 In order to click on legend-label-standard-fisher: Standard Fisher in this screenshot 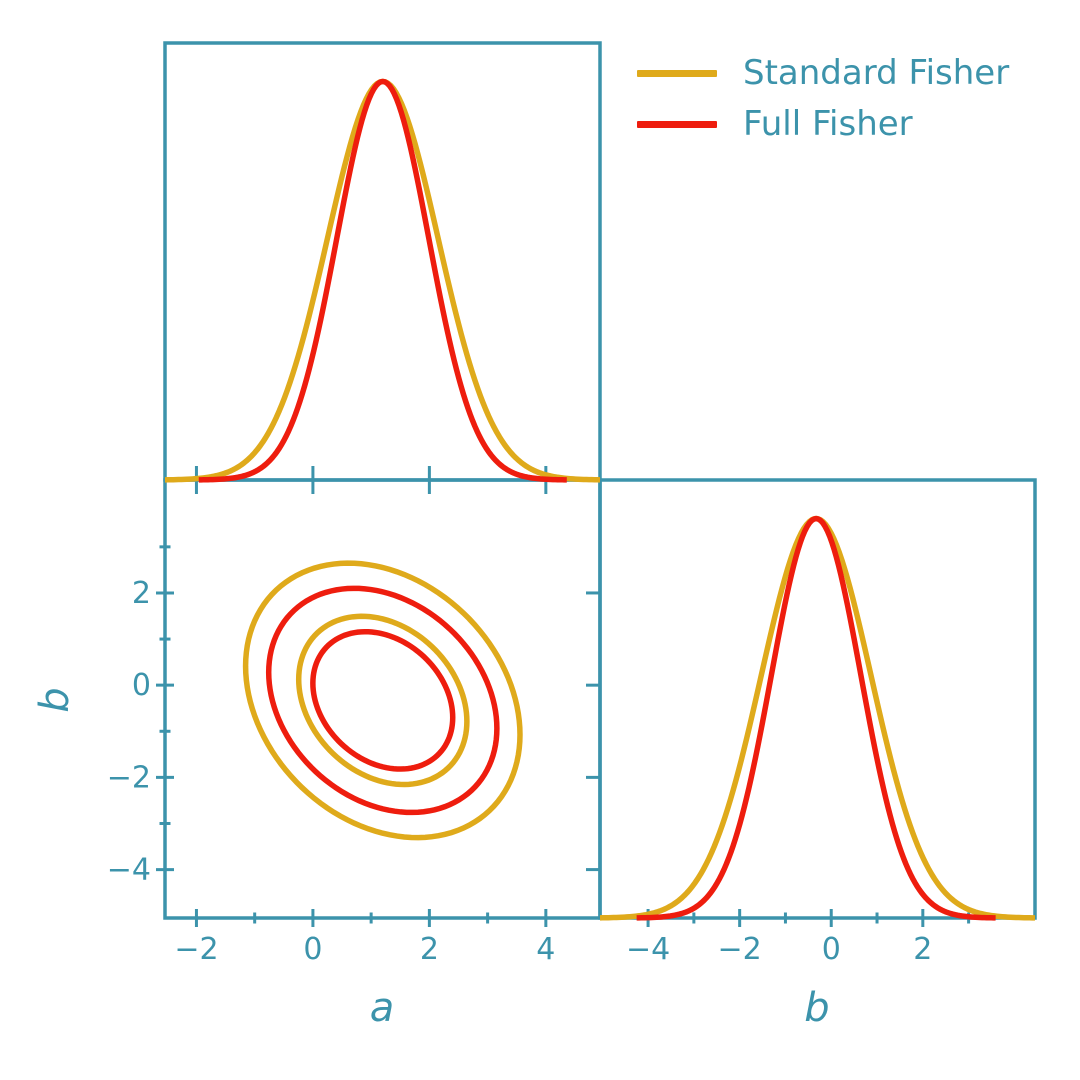, I will do `click(876, 73)`.